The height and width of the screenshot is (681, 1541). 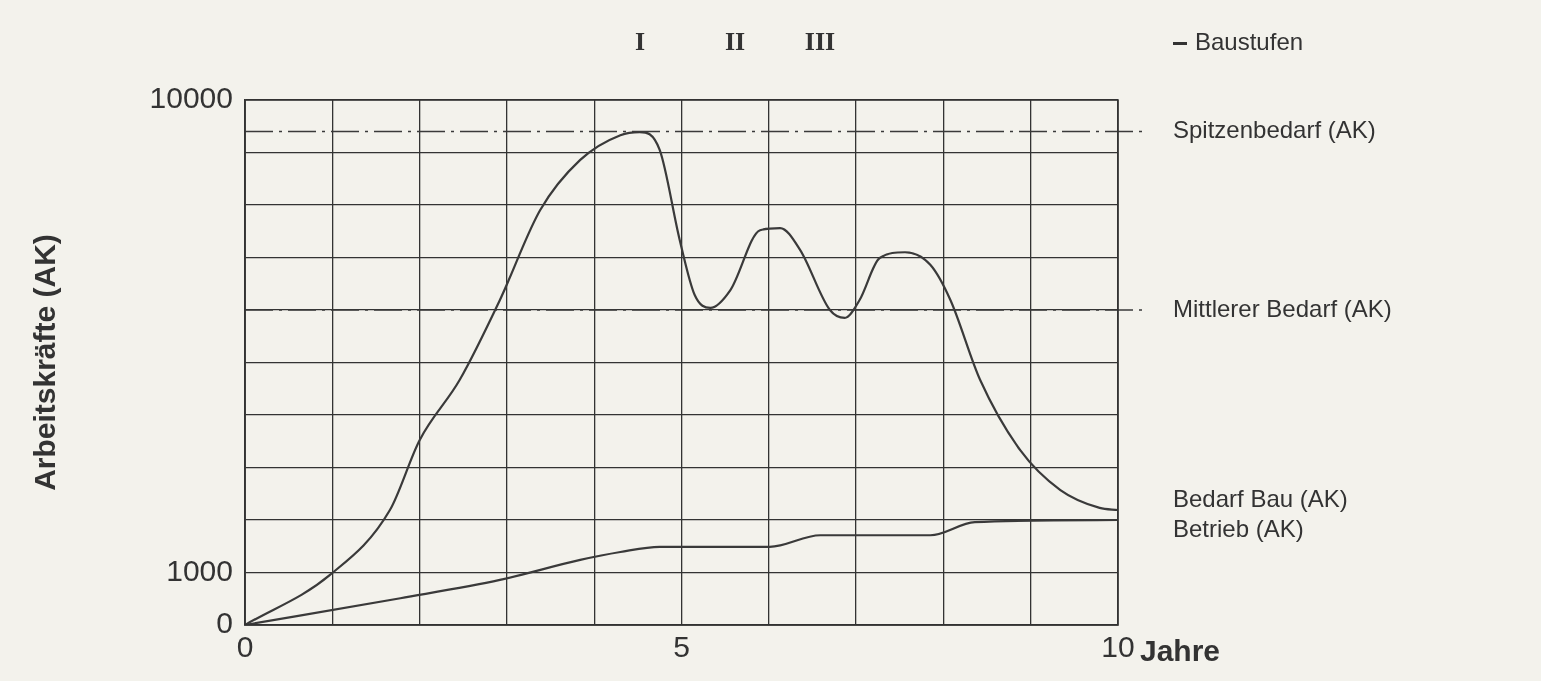 What do you see at coordinates (191, 98) in the screenshot?
I see `y-tick-label: 10000` at bounding box center [191, 98].